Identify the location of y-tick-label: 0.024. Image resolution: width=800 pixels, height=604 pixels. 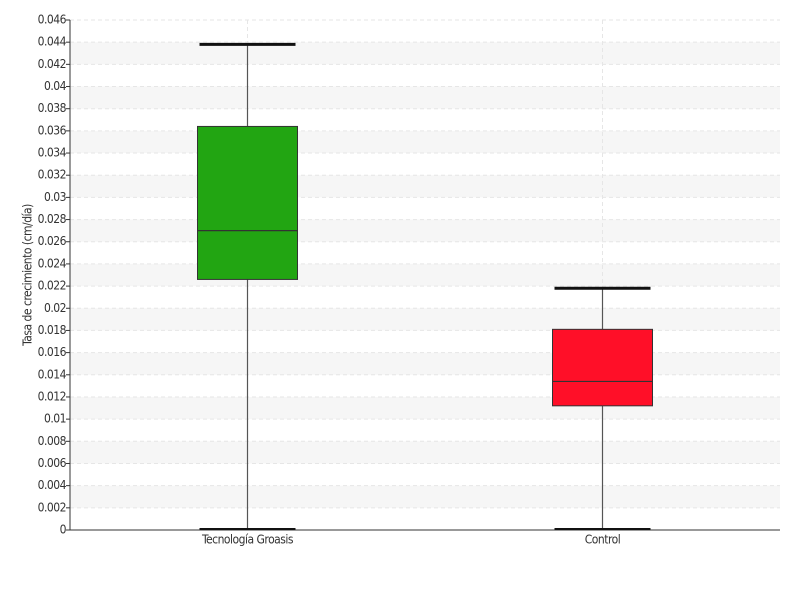
(52, 263).